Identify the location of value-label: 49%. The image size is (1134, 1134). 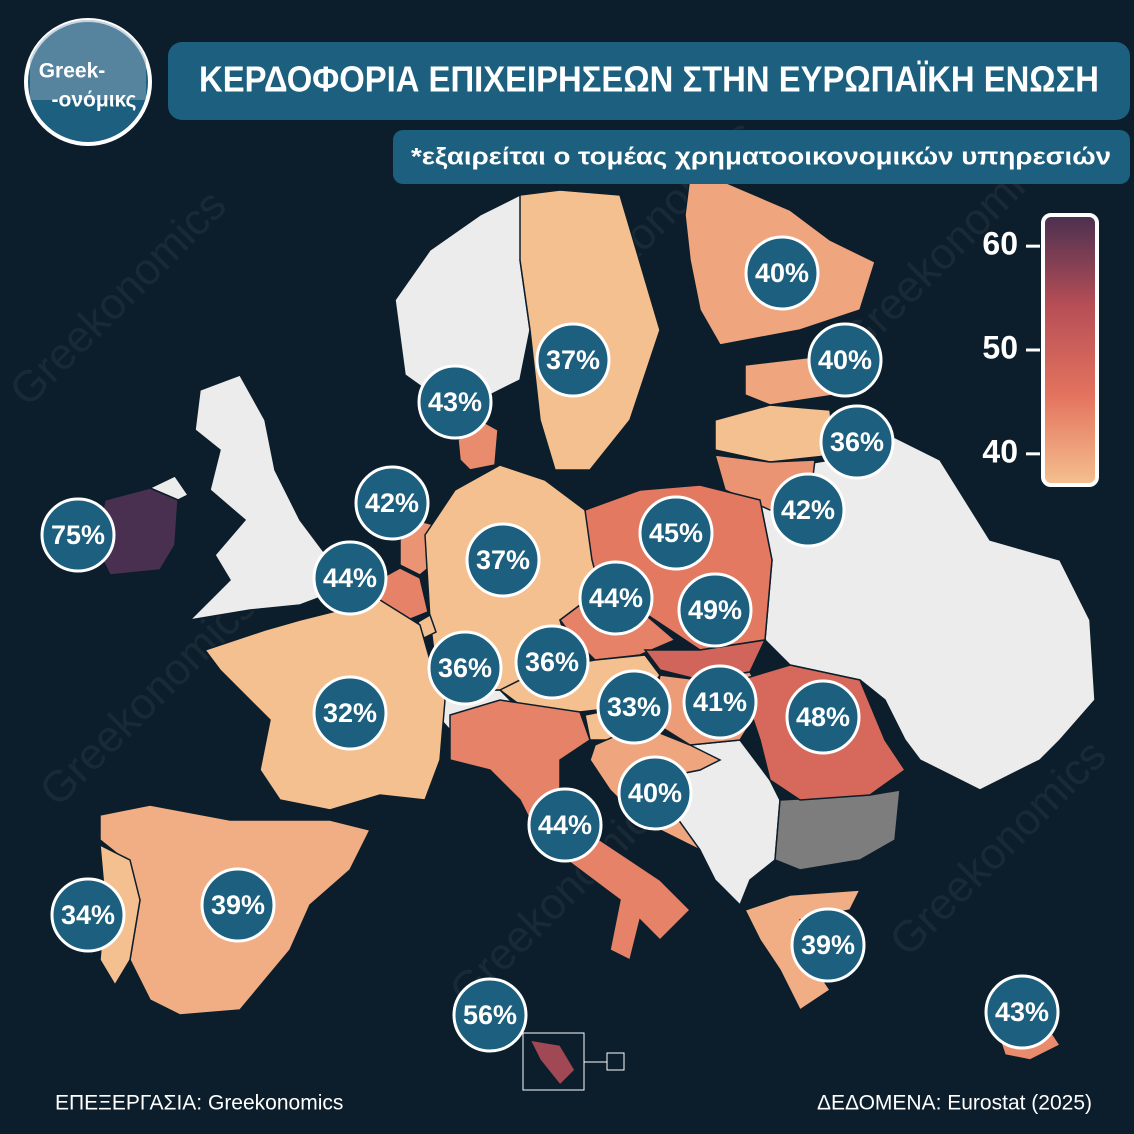
(715, 610).